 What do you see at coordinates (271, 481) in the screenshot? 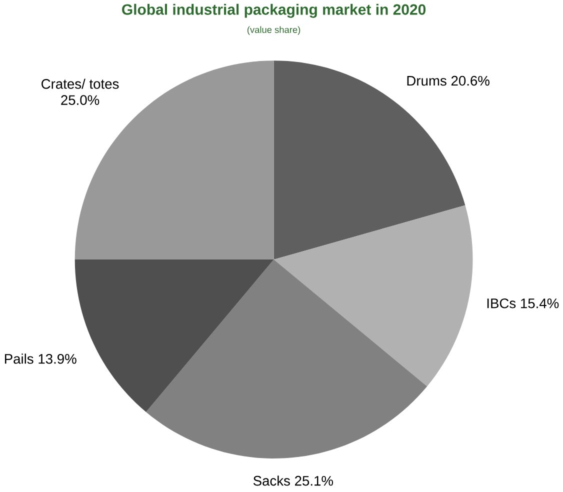
I see `slice-label: Sacks` at bounding box center [271, 481].